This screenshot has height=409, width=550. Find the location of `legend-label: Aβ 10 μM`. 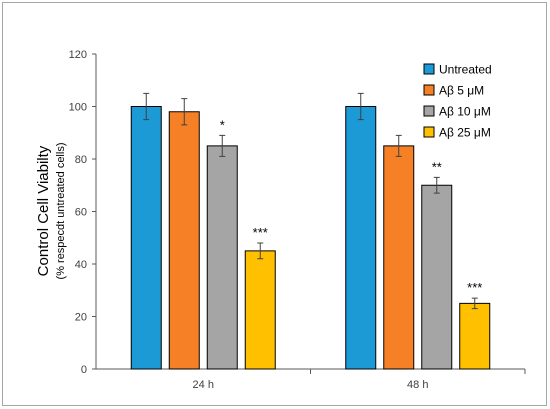

legend-label: Aβ 10 μM is located at coordinates (465, 112).